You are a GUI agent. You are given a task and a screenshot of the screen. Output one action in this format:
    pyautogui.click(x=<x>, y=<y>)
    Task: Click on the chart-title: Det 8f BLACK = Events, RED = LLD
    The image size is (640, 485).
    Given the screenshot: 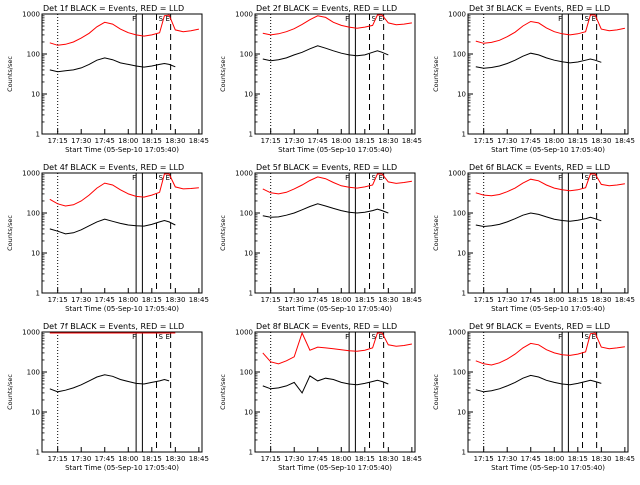 What is the action you would take?
    pyautogui.click(x=326, y=326)
    